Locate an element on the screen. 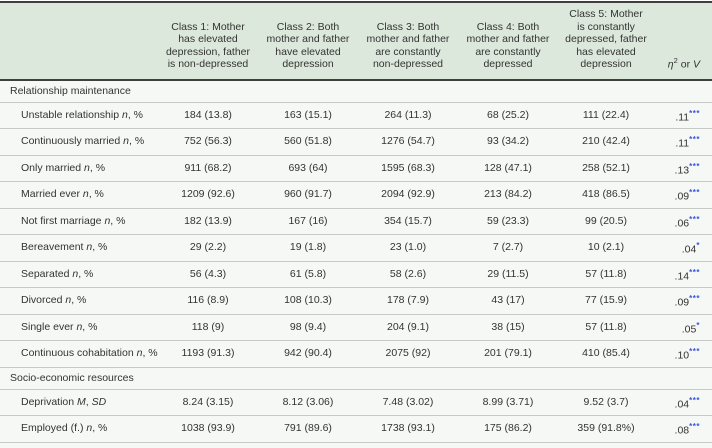  cell-value: 201 (79.1) is located at coordinates (508, 353).